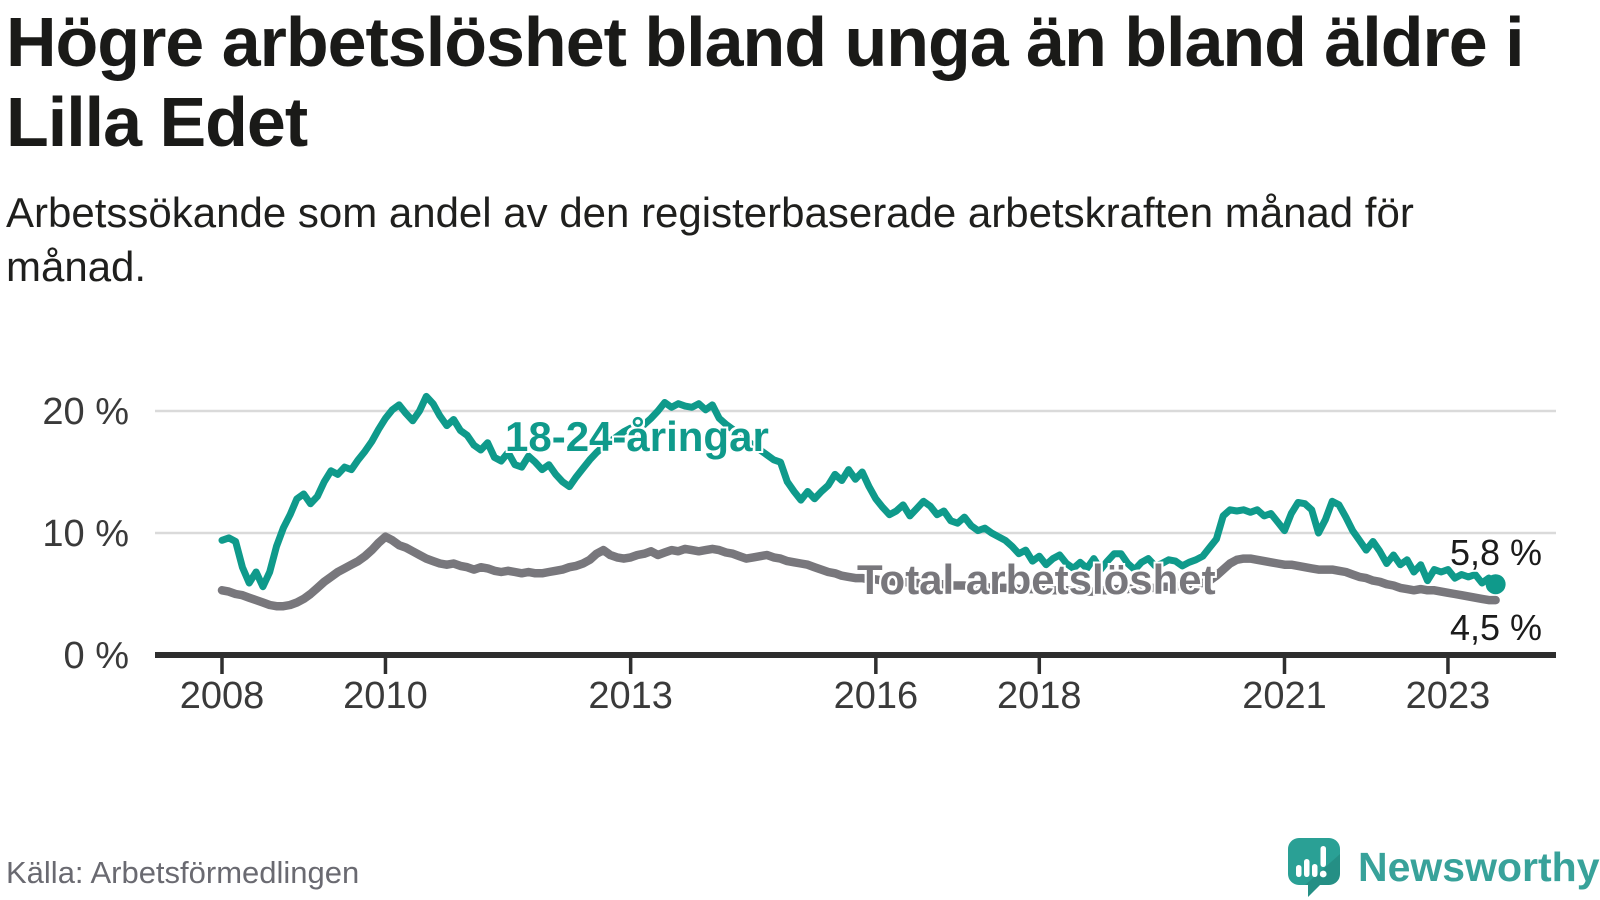  I want to click on y-tick-label: 0 %, so click(96, 656).